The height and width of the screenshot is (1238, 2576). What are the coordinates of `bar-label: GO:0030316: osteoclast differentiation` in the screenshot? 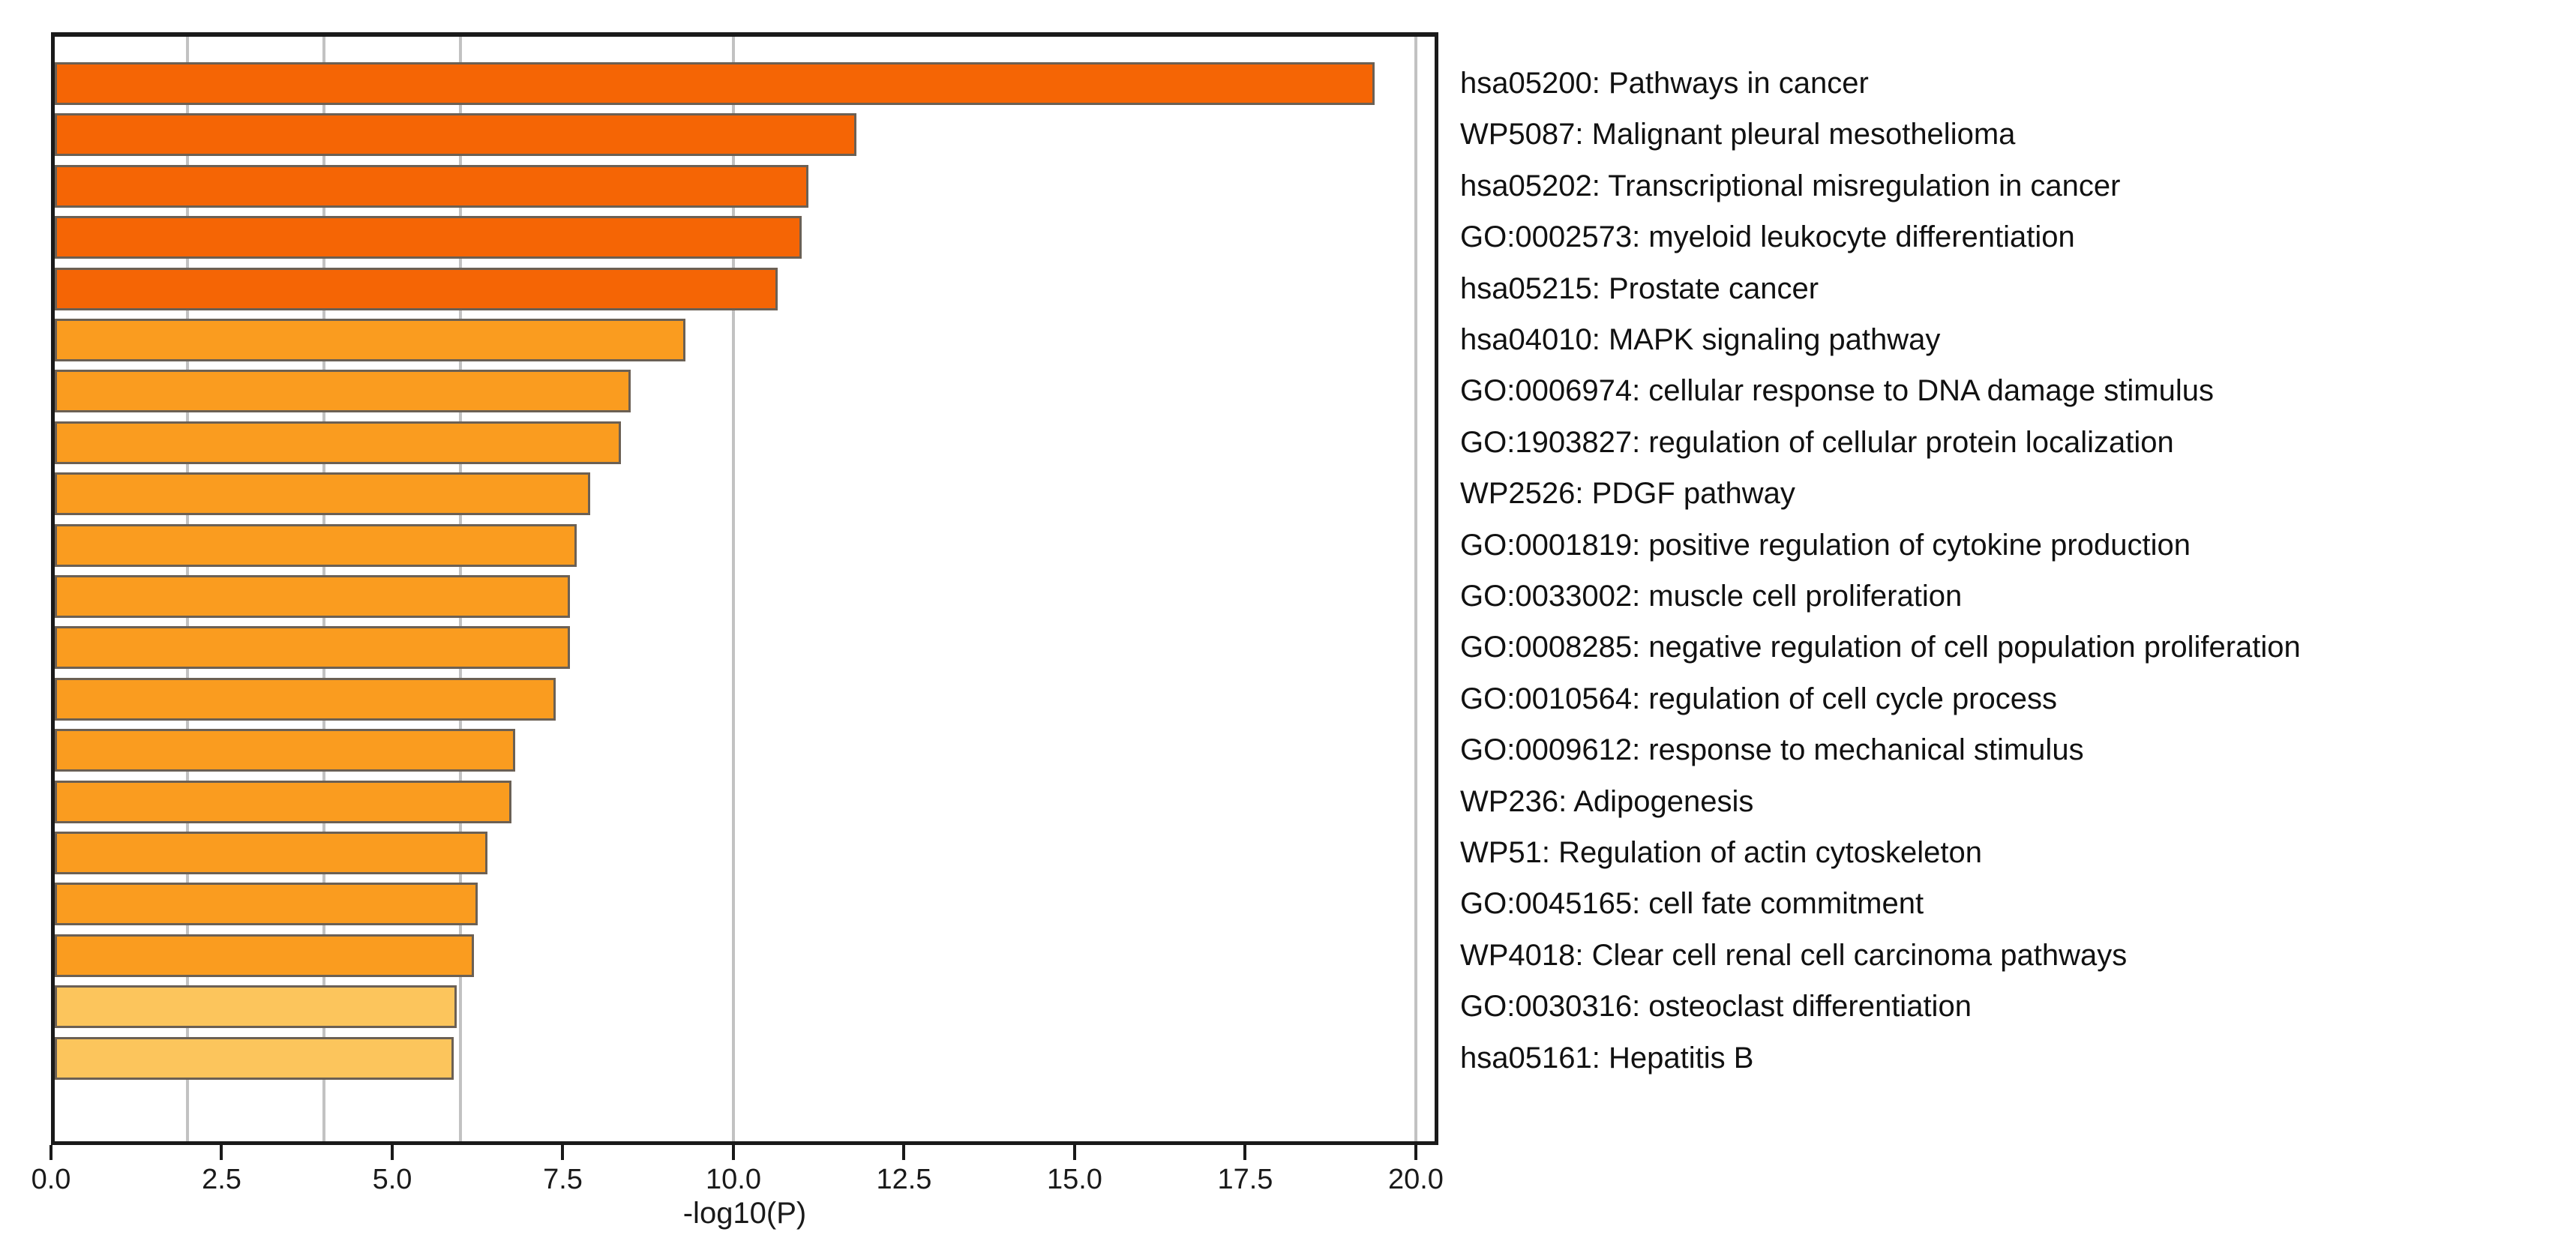 It's located at (1716, 1007).